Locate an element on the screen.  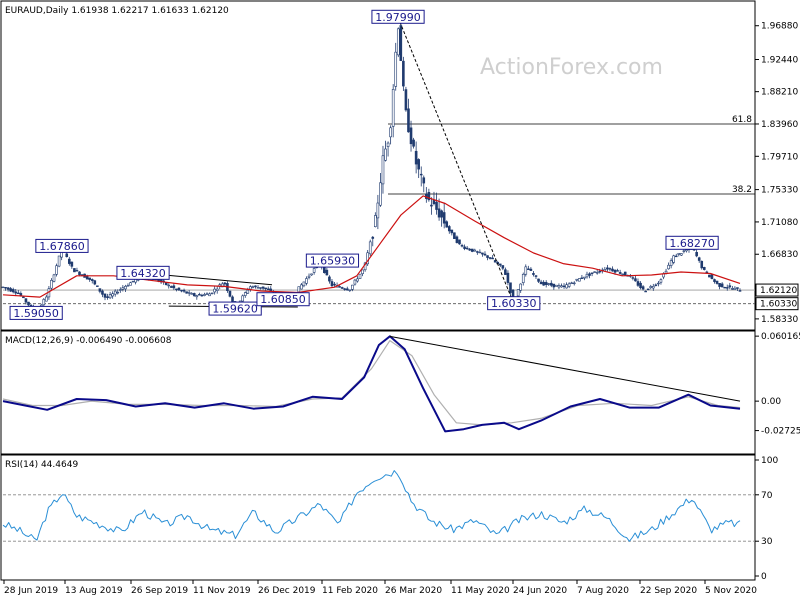
price-annotation: 1.60850 is located at coordinates (283, 299).